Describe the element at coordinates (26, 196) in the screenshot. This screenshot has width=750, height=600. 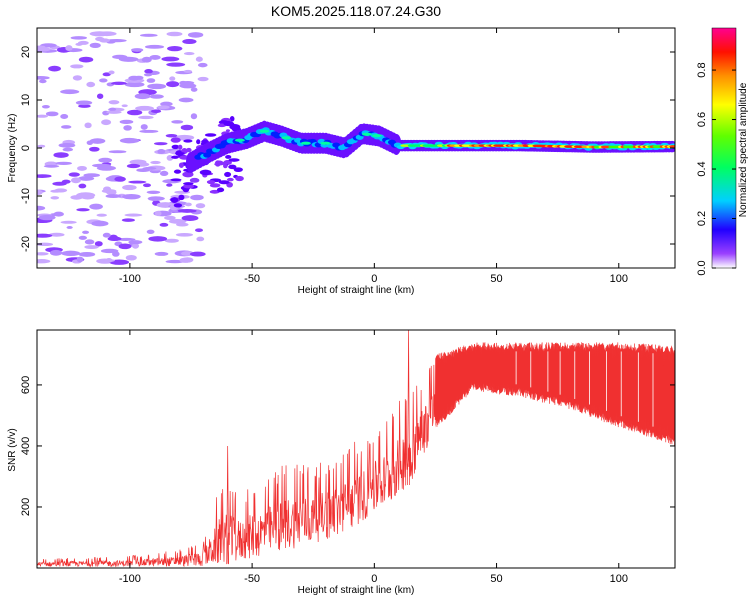
I see `y-tick-label: -10` at that location.